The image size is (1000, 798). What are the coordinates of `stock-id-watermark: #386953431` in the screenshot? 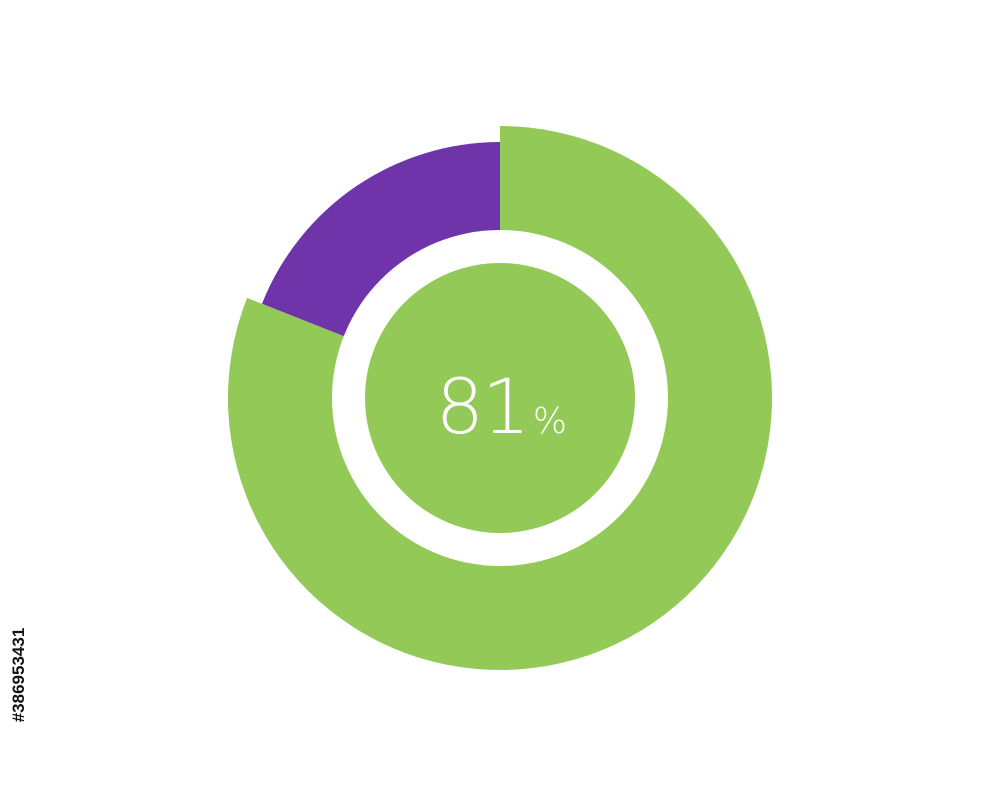 It's located at (18, 675).